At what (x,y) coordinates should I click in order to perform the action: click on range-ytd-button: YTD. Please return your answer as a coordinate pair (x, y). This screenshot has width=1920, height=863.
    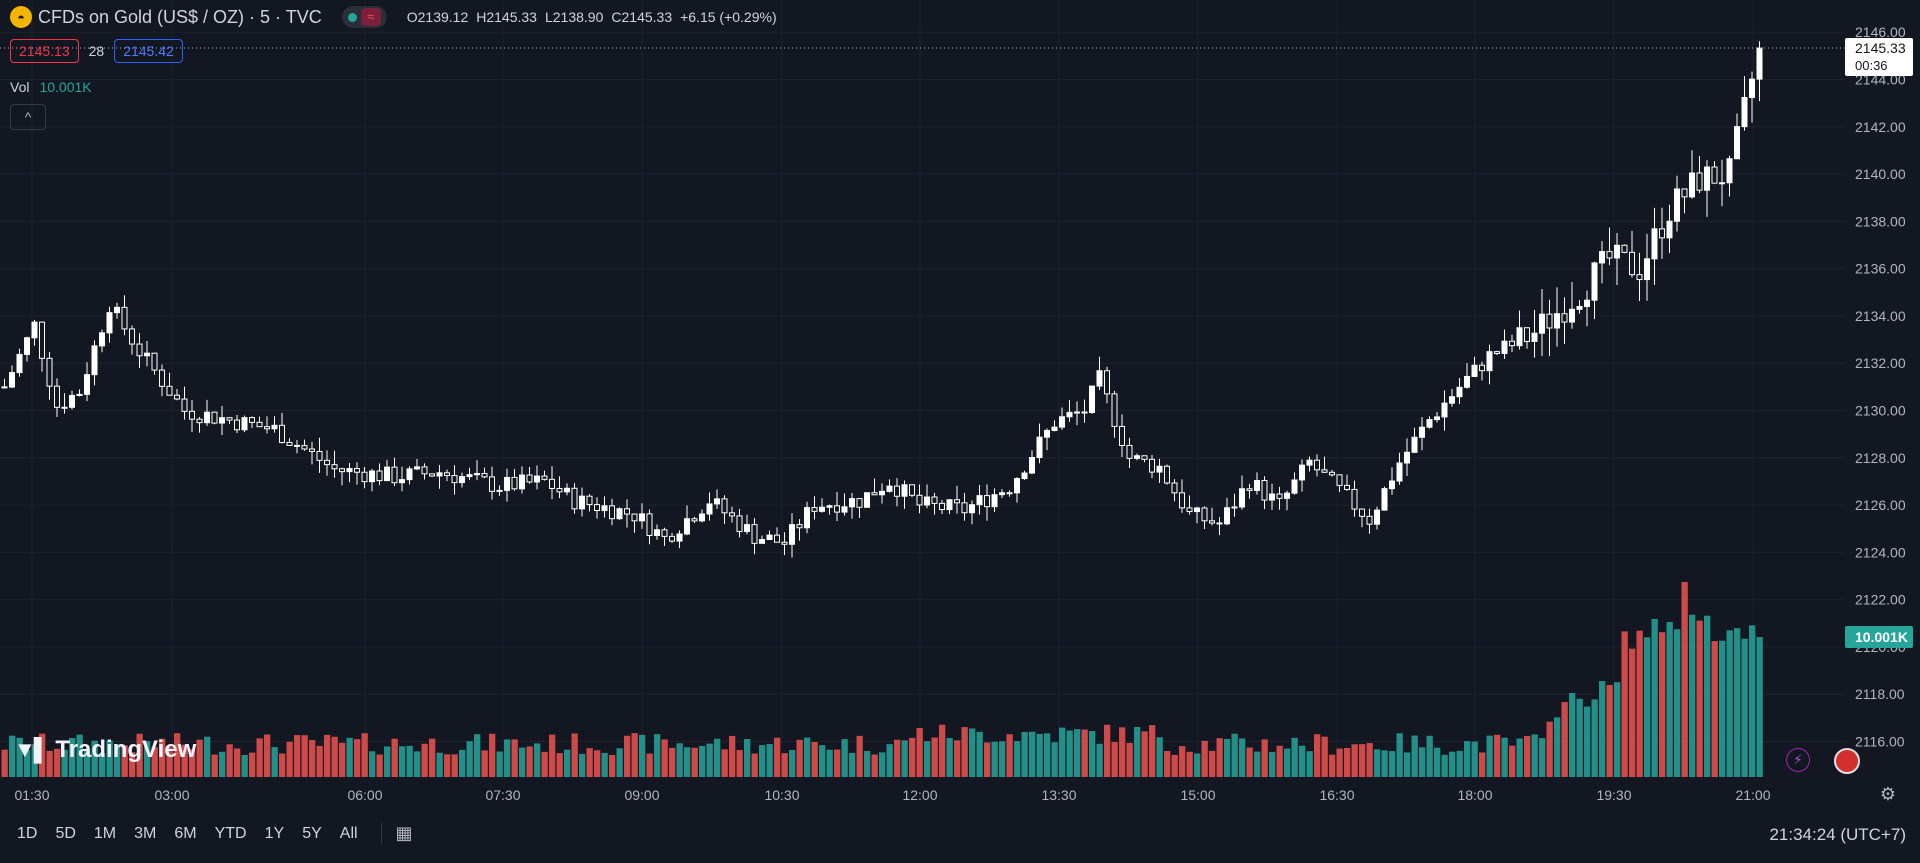
    Looking at the image, I should click on (230, 833).